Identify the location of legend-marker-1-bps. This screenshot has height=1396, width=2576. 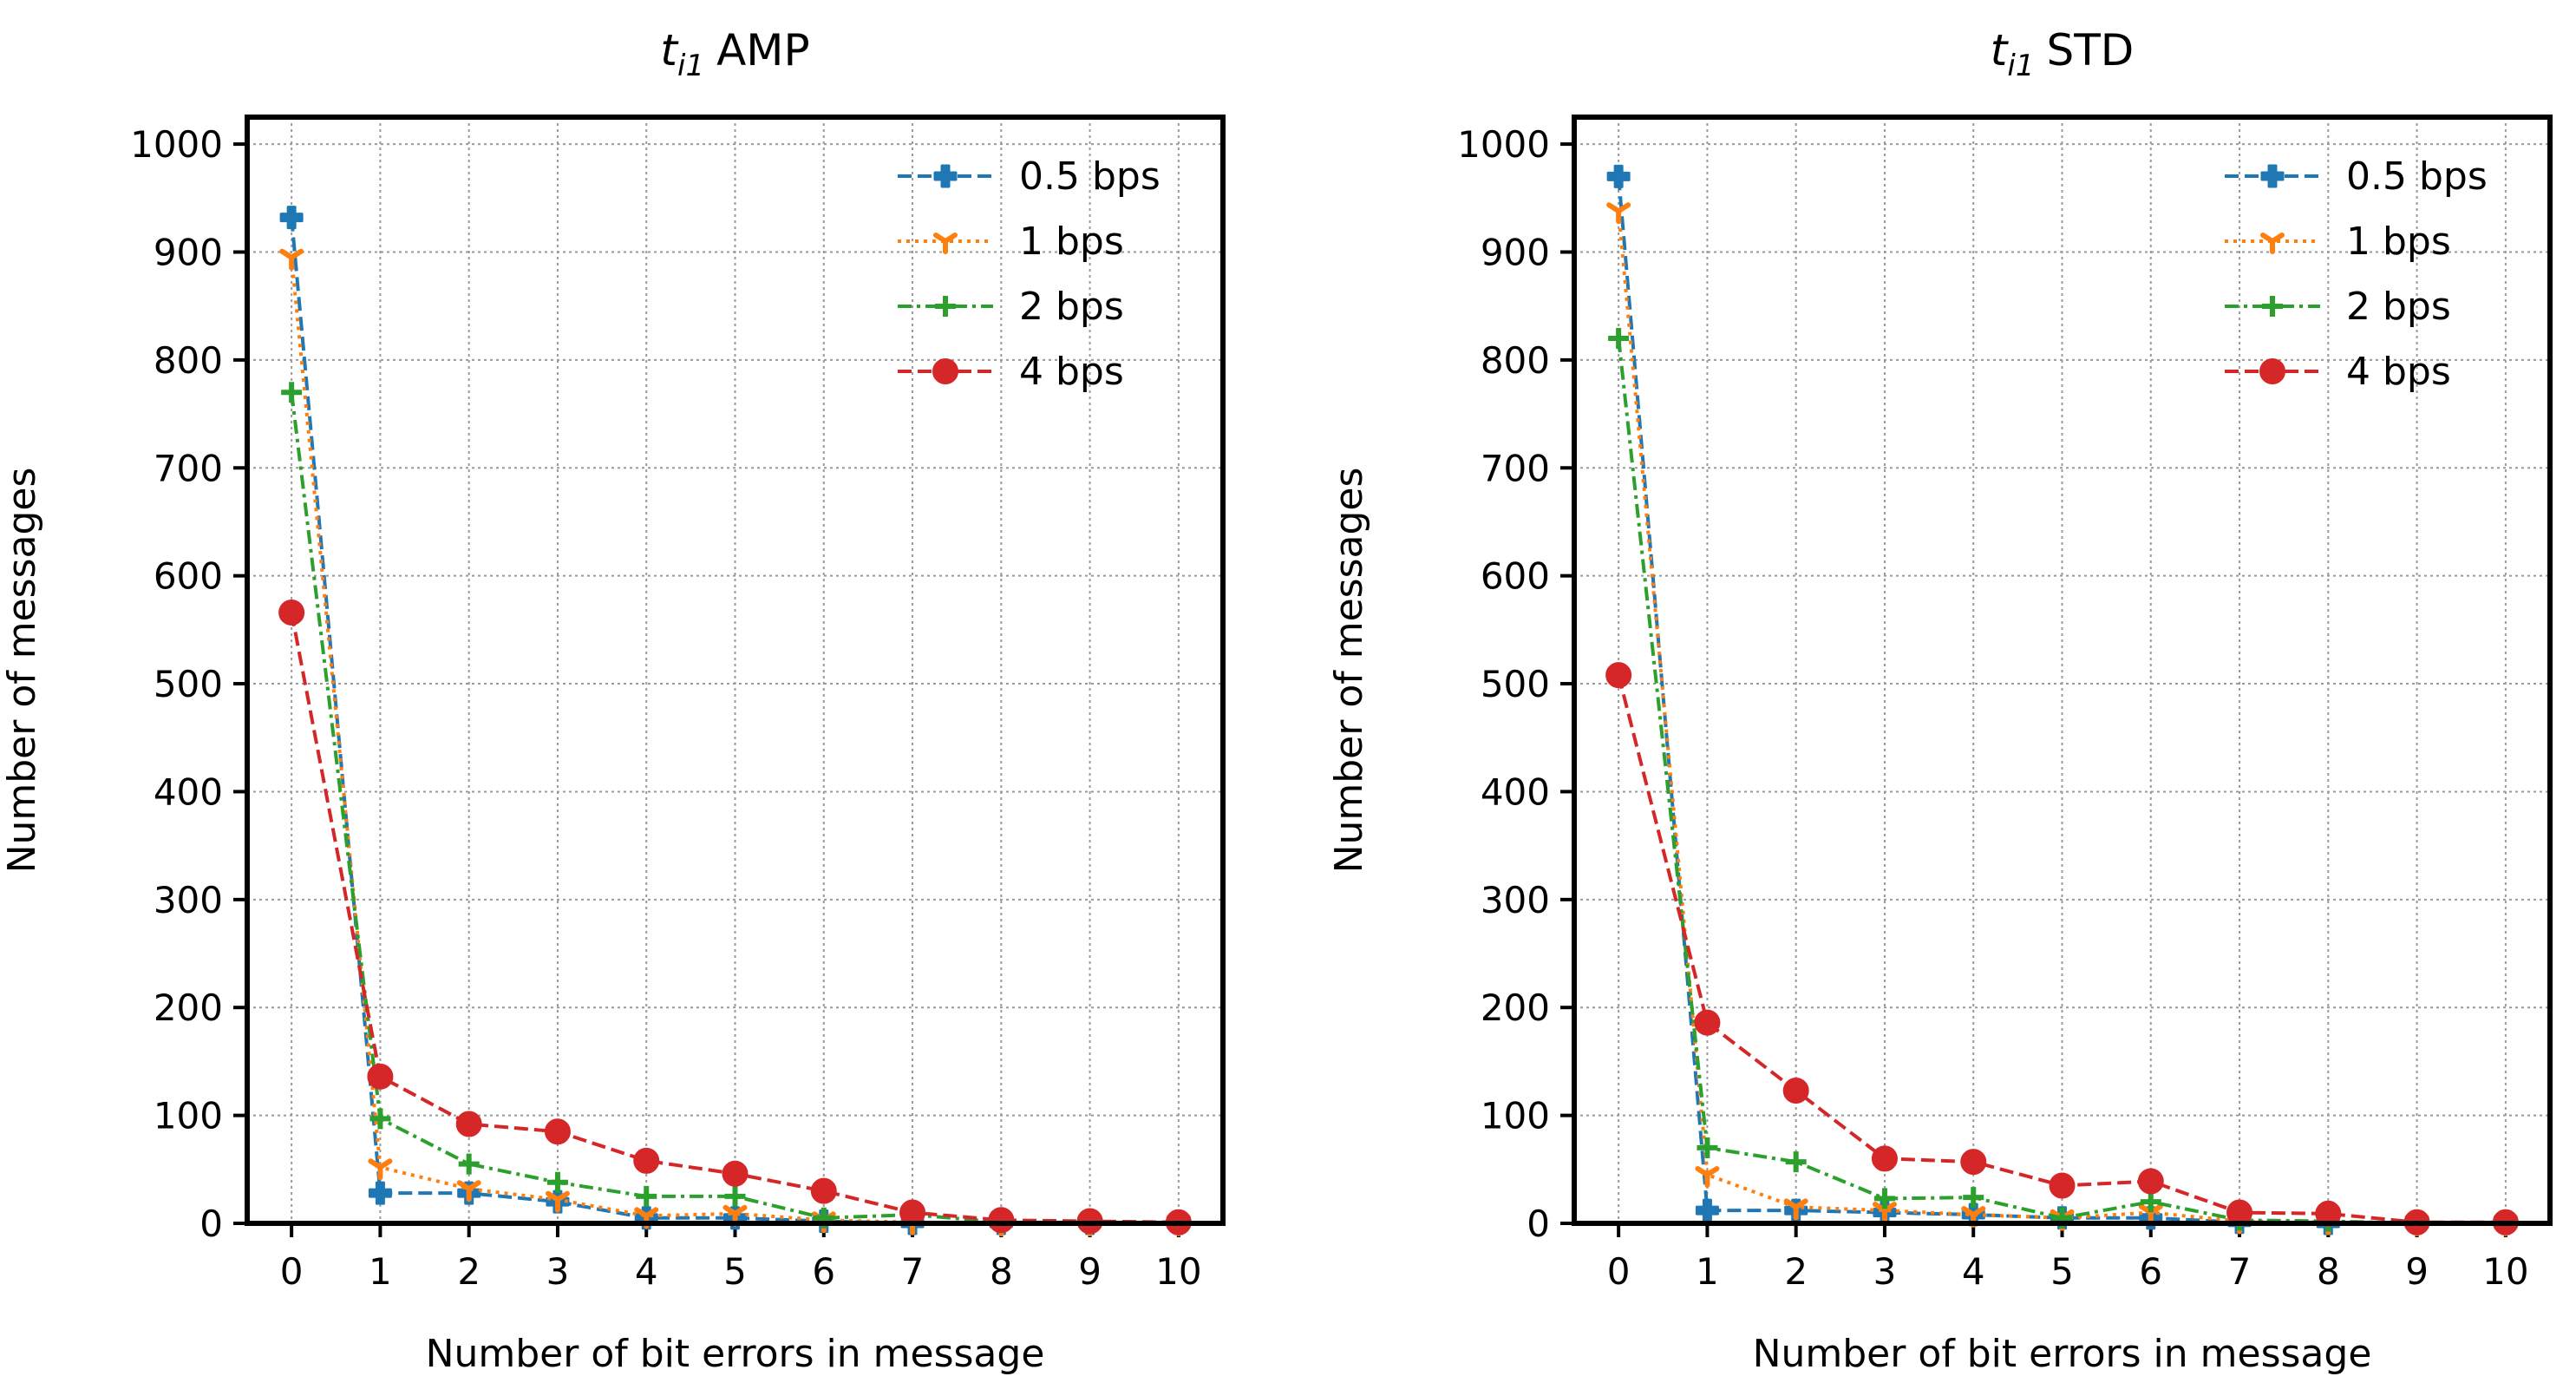
(2272, 243).